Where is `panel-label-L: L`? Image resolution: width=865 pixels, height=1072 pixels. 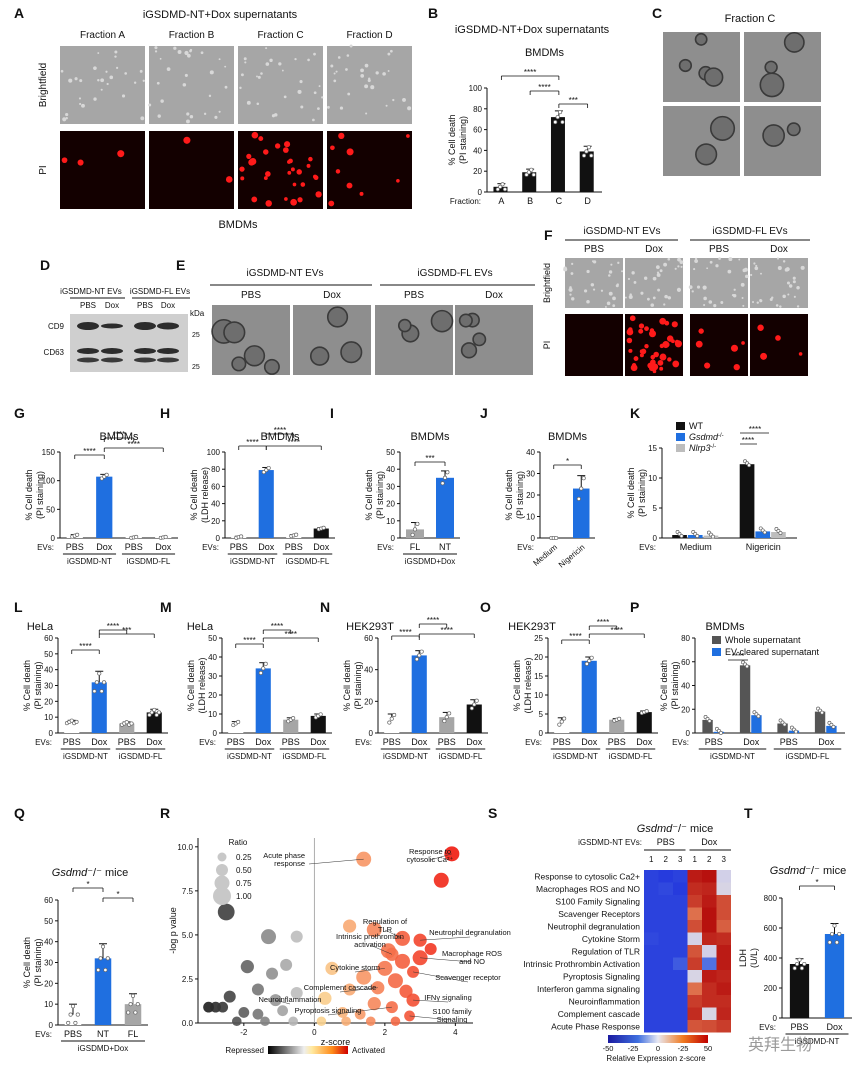 panel-label-L: L is located at coordinates (18, 607).